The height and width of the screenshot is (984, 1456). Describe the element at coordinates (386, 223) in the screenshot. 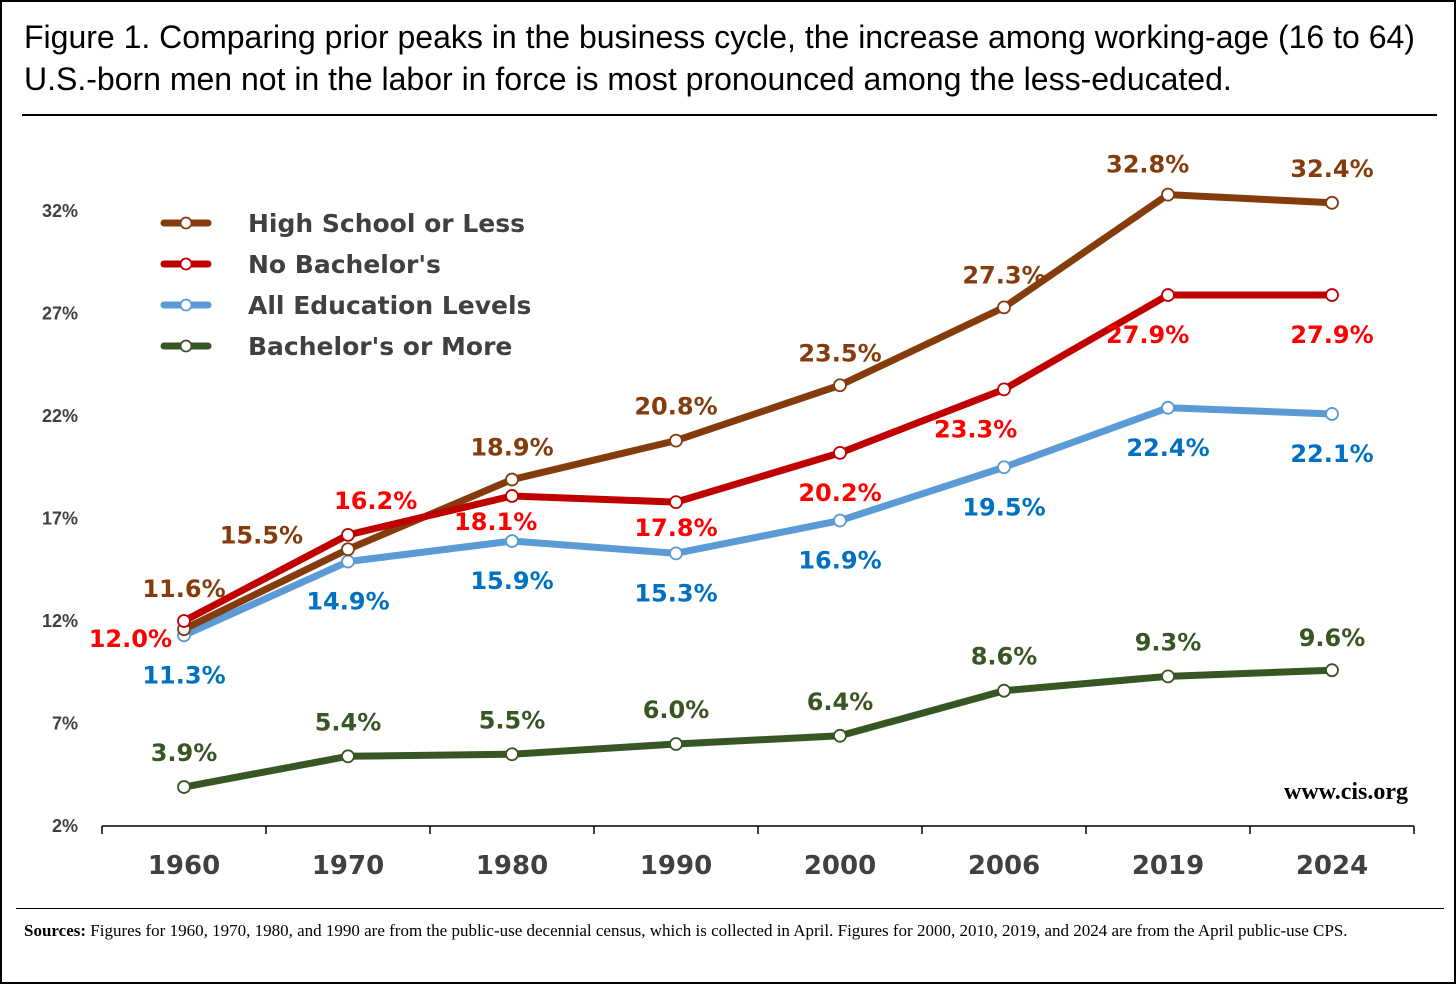

I see `legend-label: High School or Less` at that location.